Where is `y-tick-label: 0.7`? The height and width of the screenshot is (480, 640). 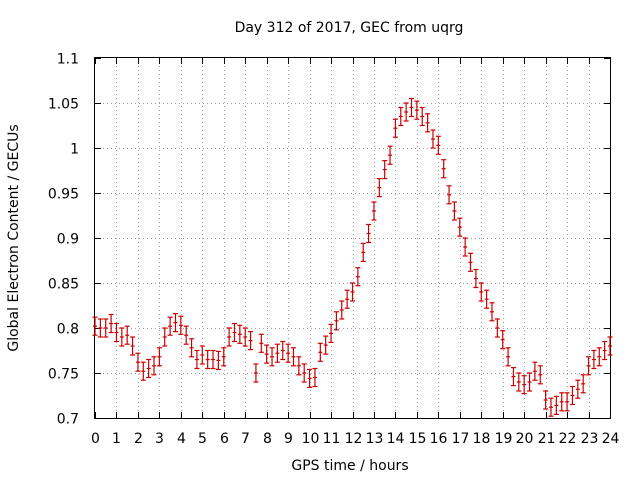
y-tick-label: 0.7 is located at coordinates (68, 420).